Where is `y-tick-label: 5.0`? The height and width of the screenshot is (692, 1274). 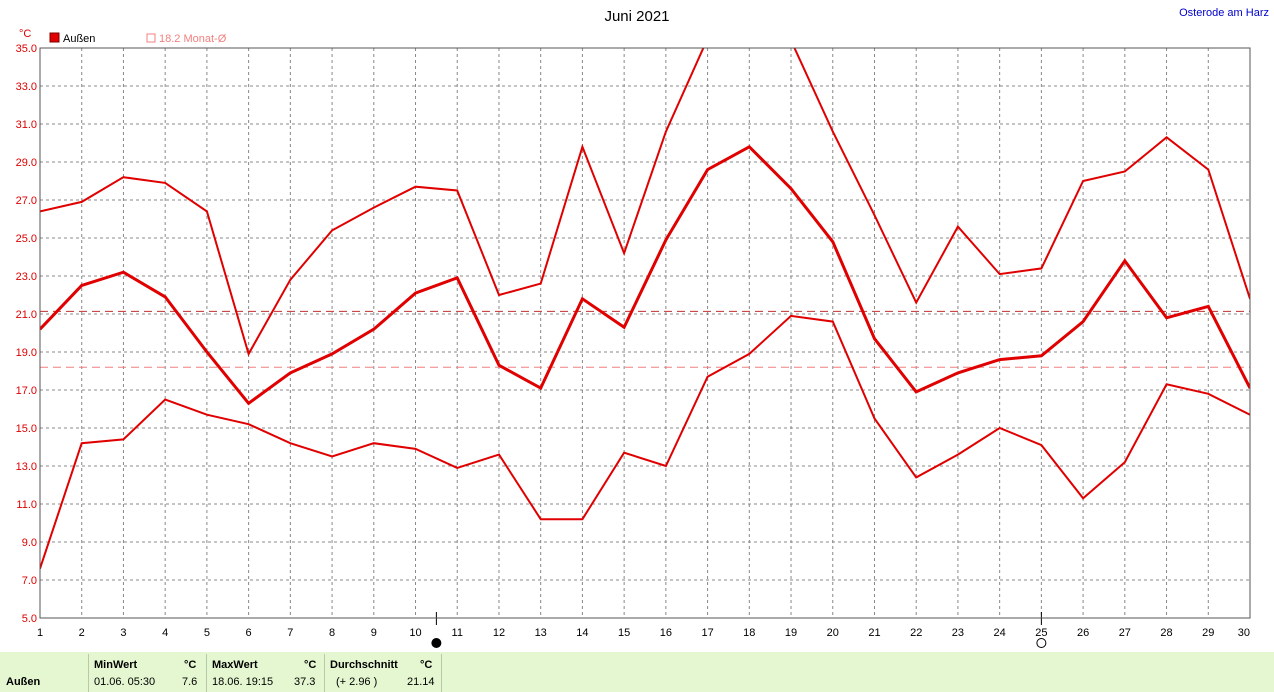 y-tick-label: 5.0 is located at coordinates (29, 619).